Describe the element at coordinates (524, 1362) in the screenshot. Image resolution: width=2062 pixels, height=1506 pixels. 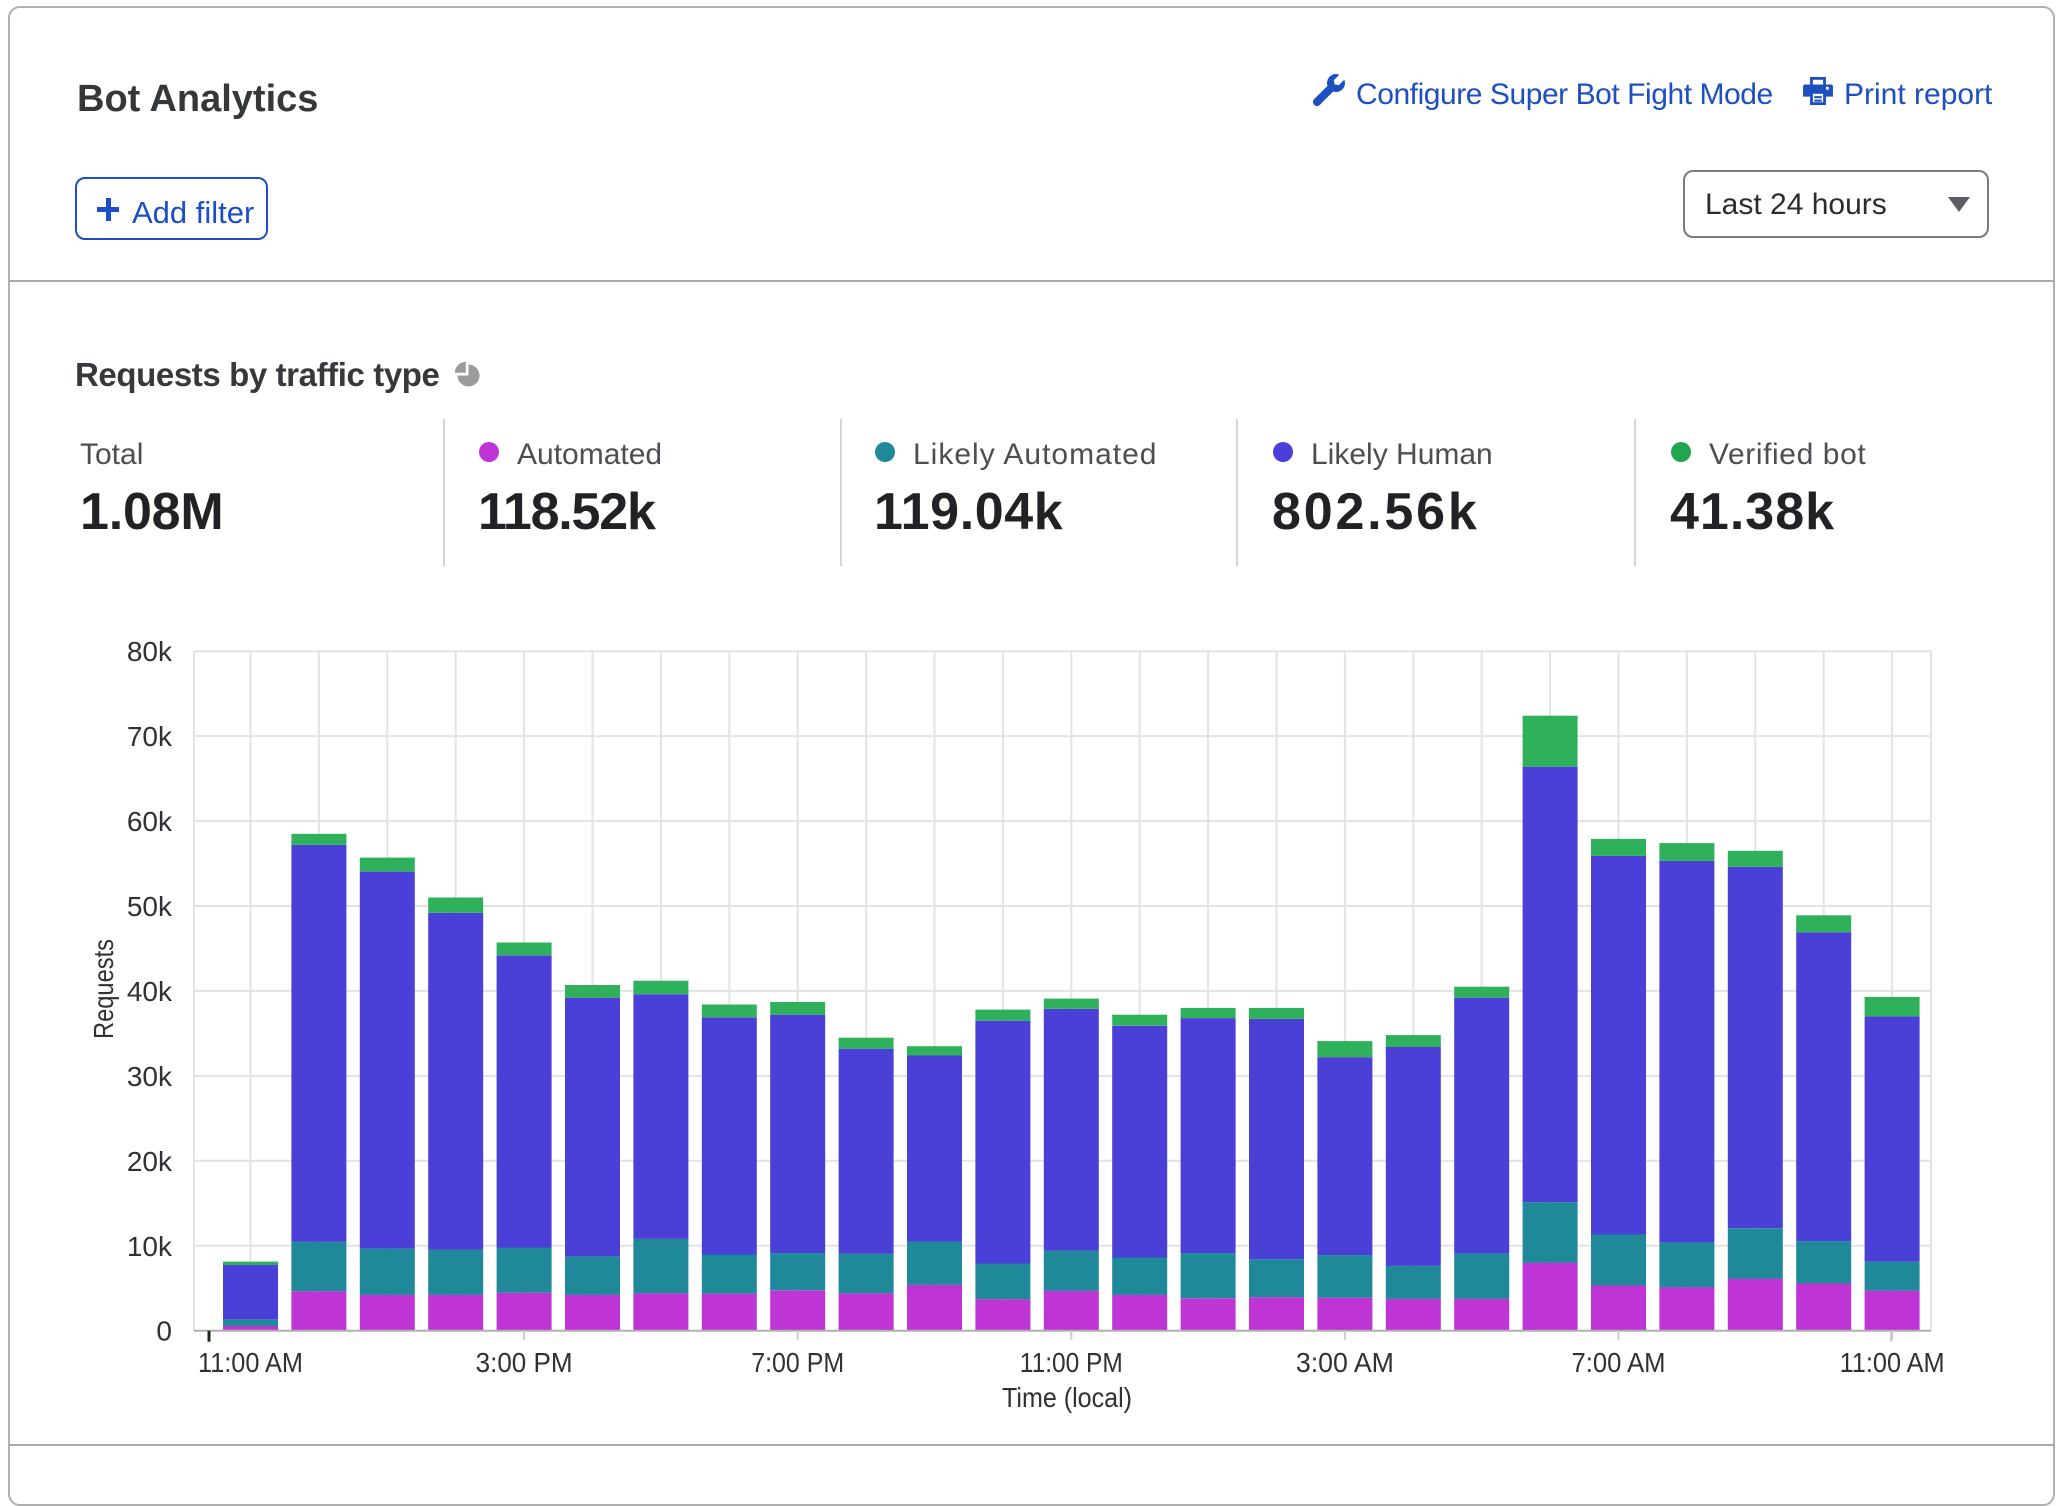
I see `svg-text: 3:00 PM` at that location.